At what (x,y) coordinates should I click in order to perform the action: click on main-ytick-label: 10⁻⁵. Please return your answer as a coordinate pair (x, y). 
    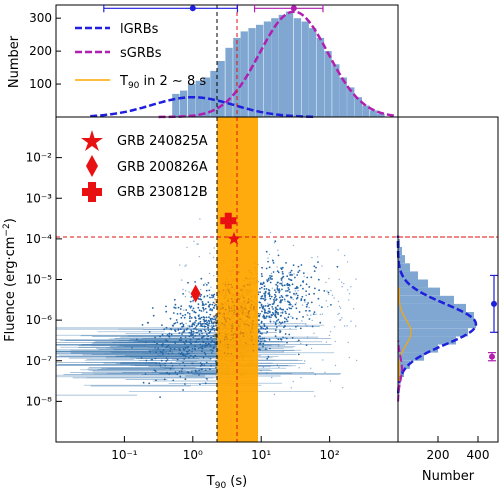
    Looking at the image, I should click on (39, 280).